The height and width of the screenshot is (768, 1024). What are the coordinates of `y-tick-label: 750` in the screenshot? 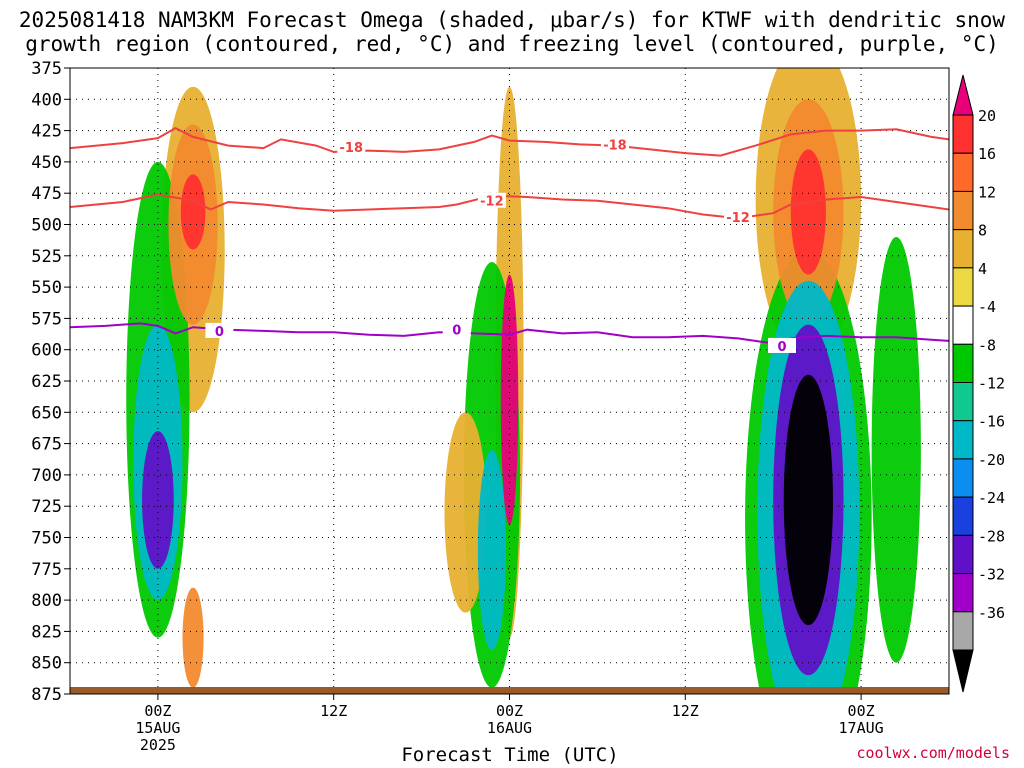 It's located at (46, 539).